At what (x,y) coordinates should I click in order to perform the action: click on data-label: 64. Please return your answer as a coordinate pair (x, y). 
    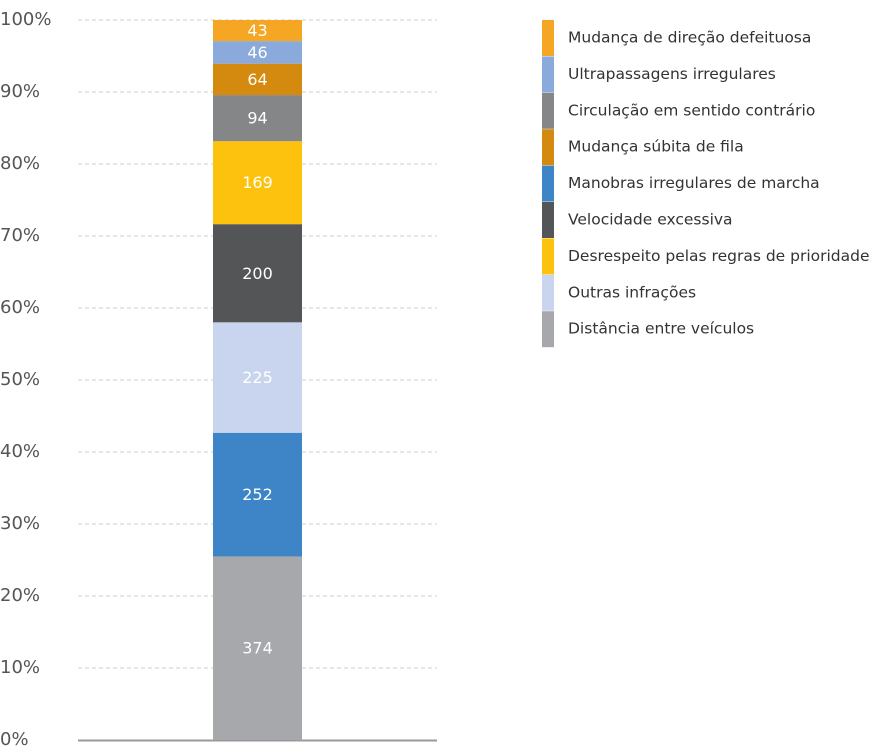
    Looking at the image, I should click on (257, 79).